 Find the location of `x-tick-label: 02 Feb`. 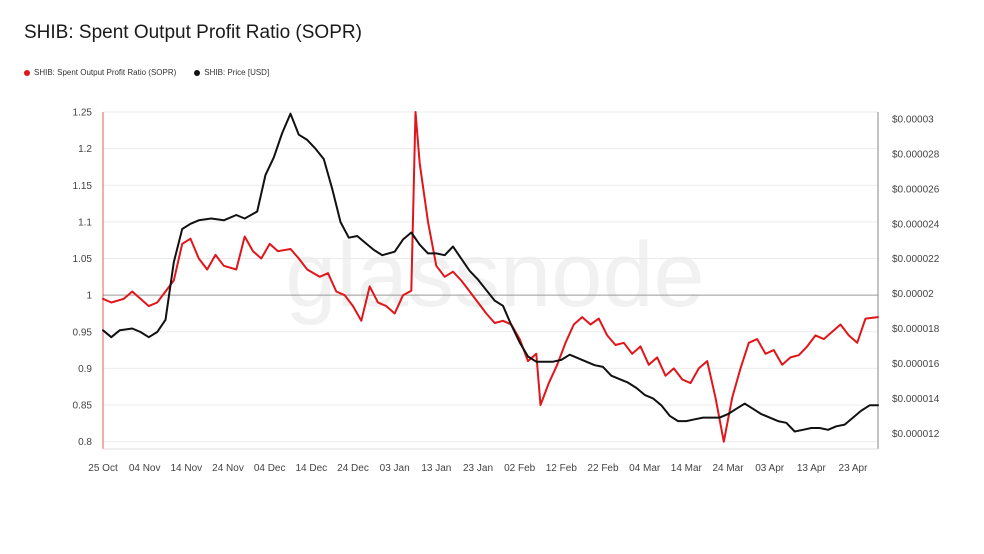

x-tick-label: 02 Feb is located at coordinates (520, 468).